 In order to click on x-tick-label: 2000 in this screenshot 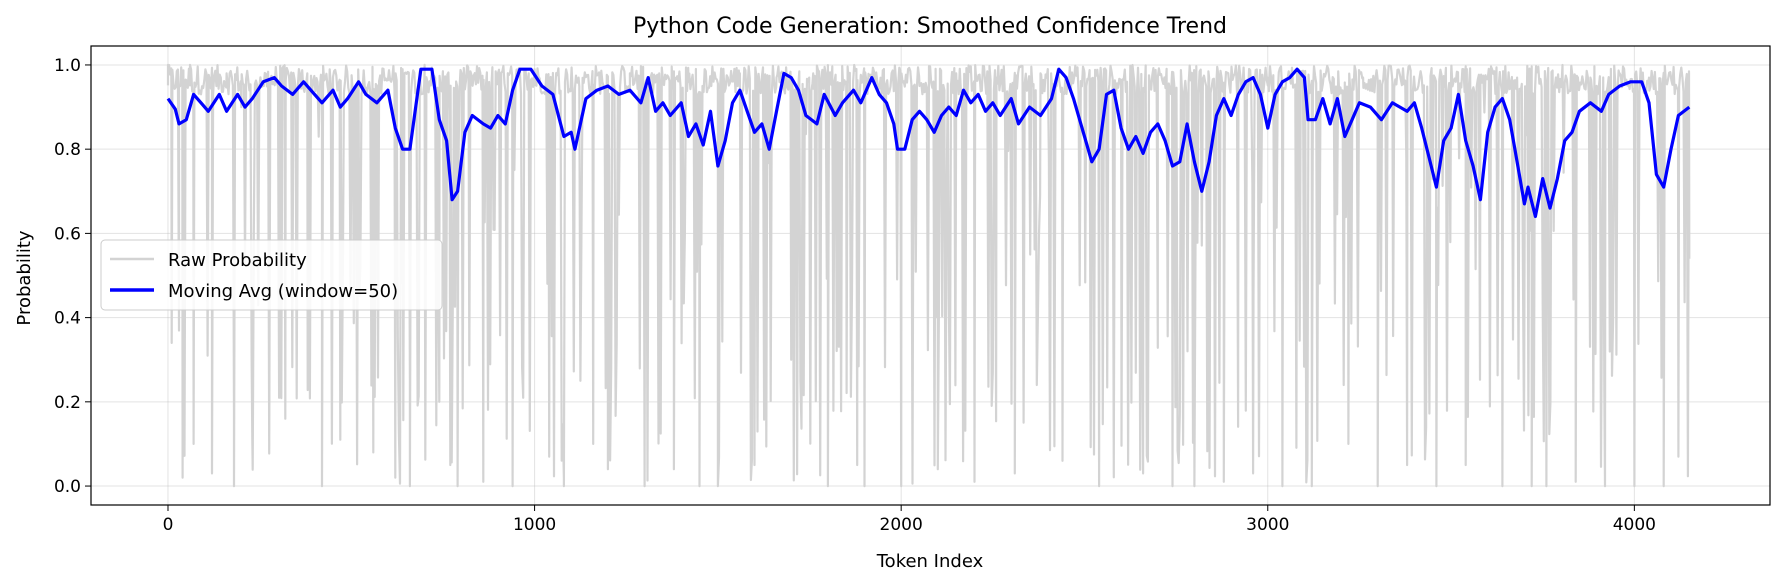, I will do `click(901, 525)`.